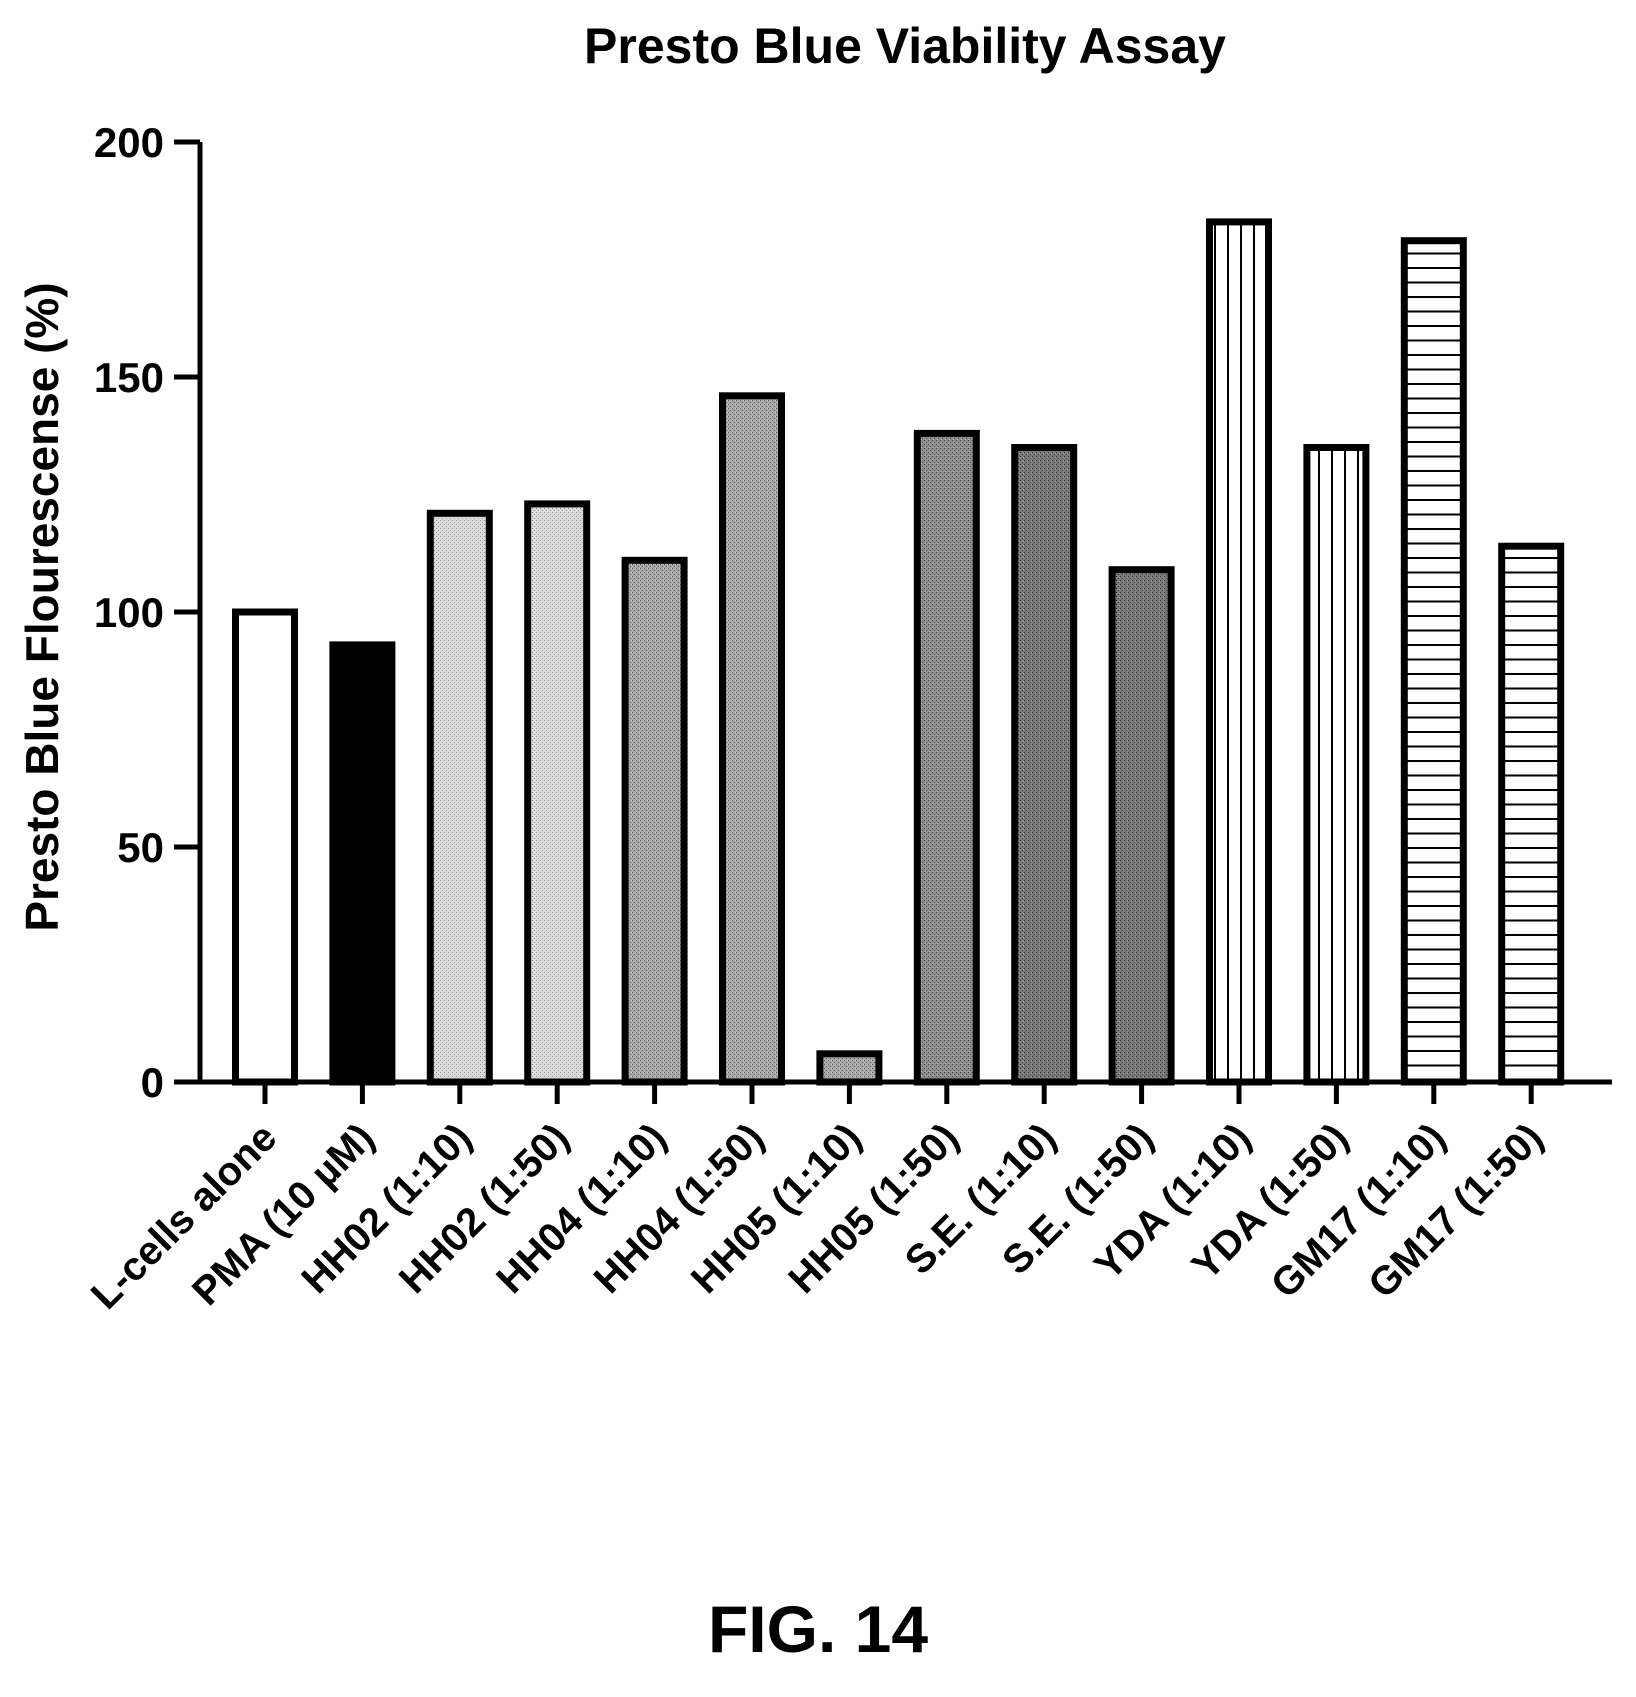 The width and height of the screenshot is (1636, 1697). I want to click on y-axis: 0 50 100 150 200, so click(148, 612).